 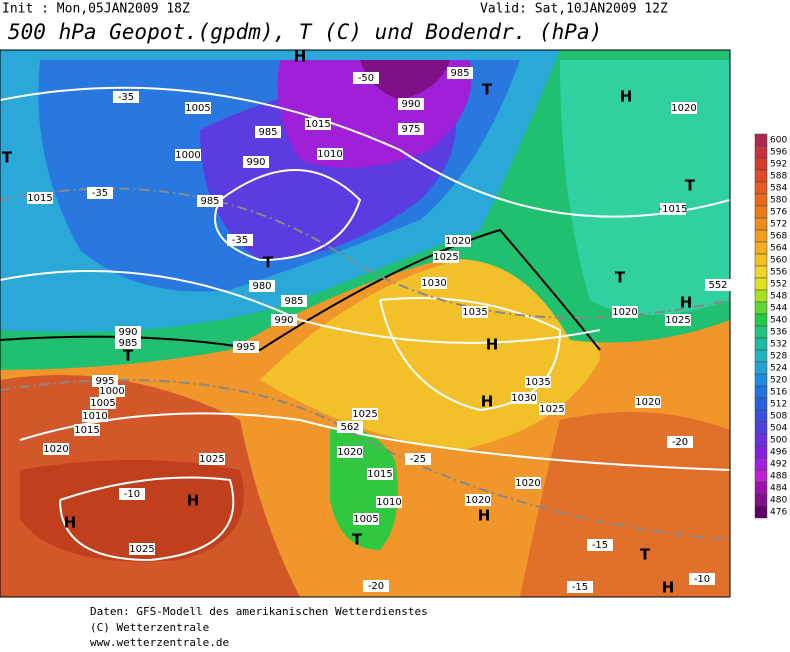 What do you see at coordinates (778, 273) in the screenshot?
I see `colorbar-label: 556` at bounding box center [778, 273].